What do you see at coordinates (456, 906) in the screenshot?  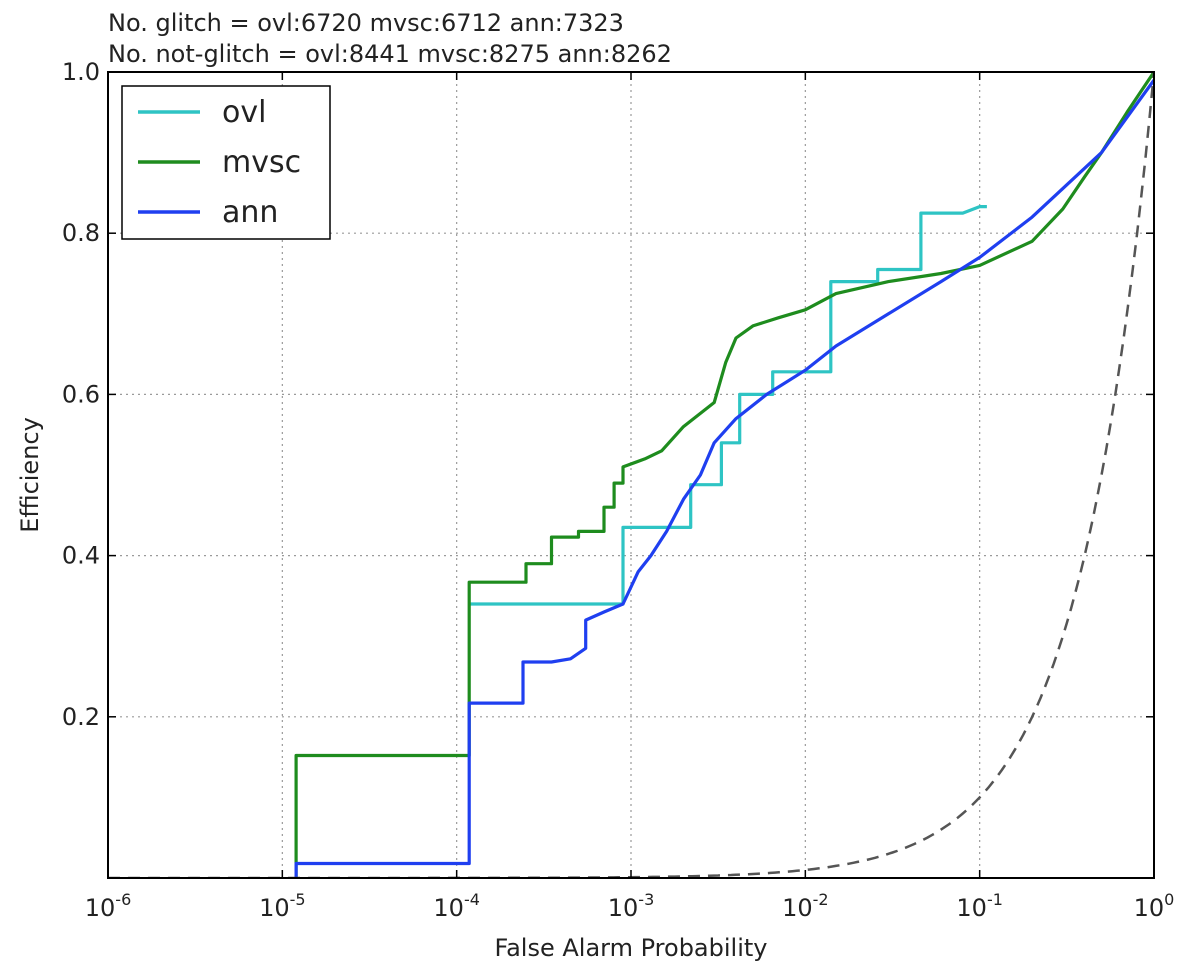 I see `x-tick-label: 10⁻⁴` at bounding box center [456, 906].